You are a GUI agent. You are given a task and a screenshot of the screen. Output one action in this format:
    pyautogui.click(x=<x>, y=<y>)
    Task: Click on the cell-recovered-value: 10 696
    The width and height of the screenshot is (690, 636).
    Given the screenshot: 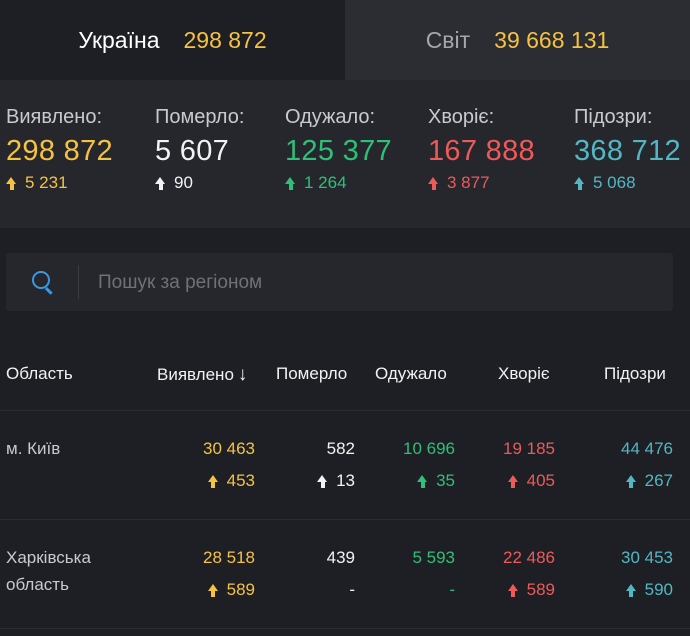 What is the action you would take?
    pyautogui.click(x=429, y=448)
    